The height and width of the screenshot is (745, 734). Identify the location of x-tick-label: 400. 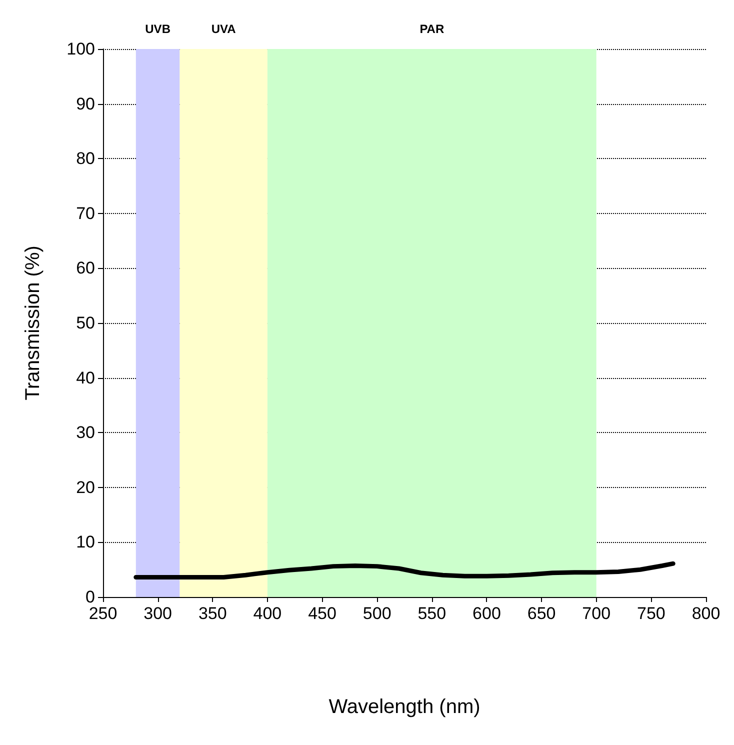
(267, 613).